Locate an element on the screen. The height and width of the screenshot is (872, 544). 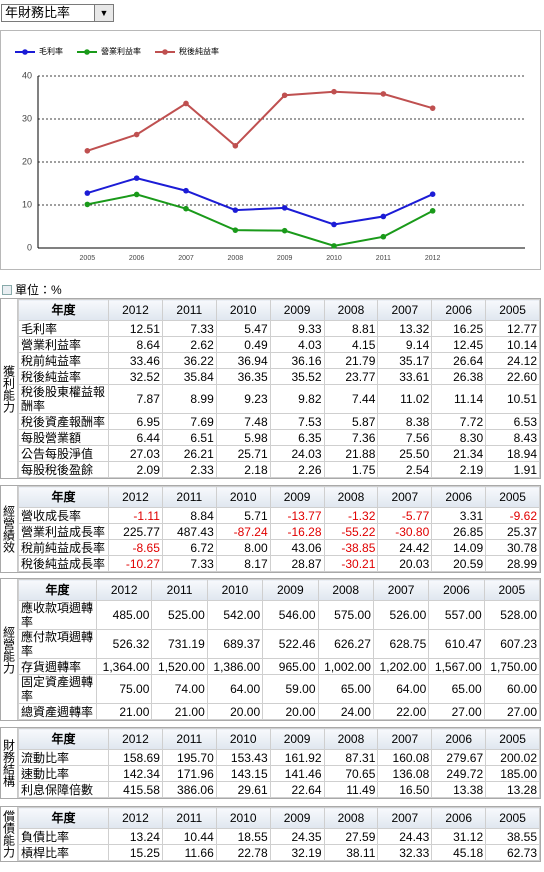
value-cell: 171.96 is located at coordinates (189, 773).